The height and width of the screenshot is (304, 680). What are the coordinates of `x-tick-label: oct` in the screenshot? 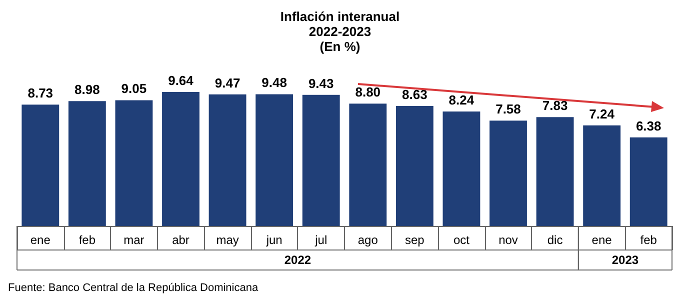 It's located at (461, 240).